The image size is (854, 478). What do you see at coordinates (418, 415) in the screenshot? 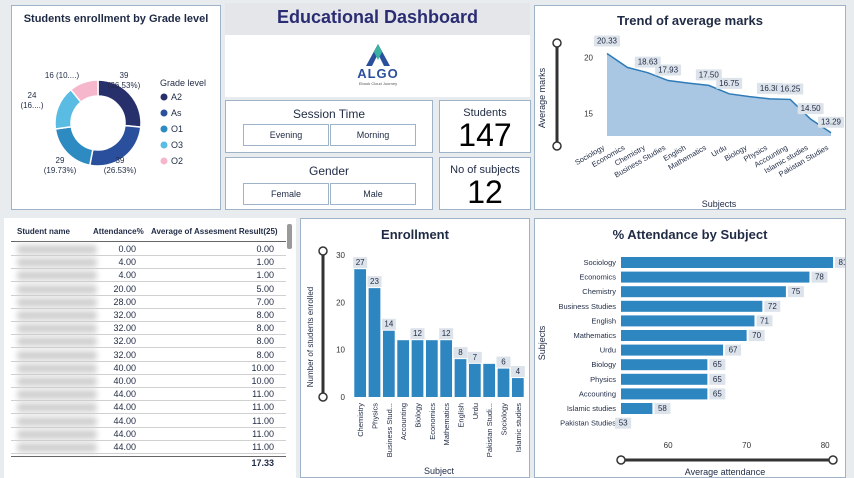
I see `x-tick-label: Biology` at bounding box center [418, 415].